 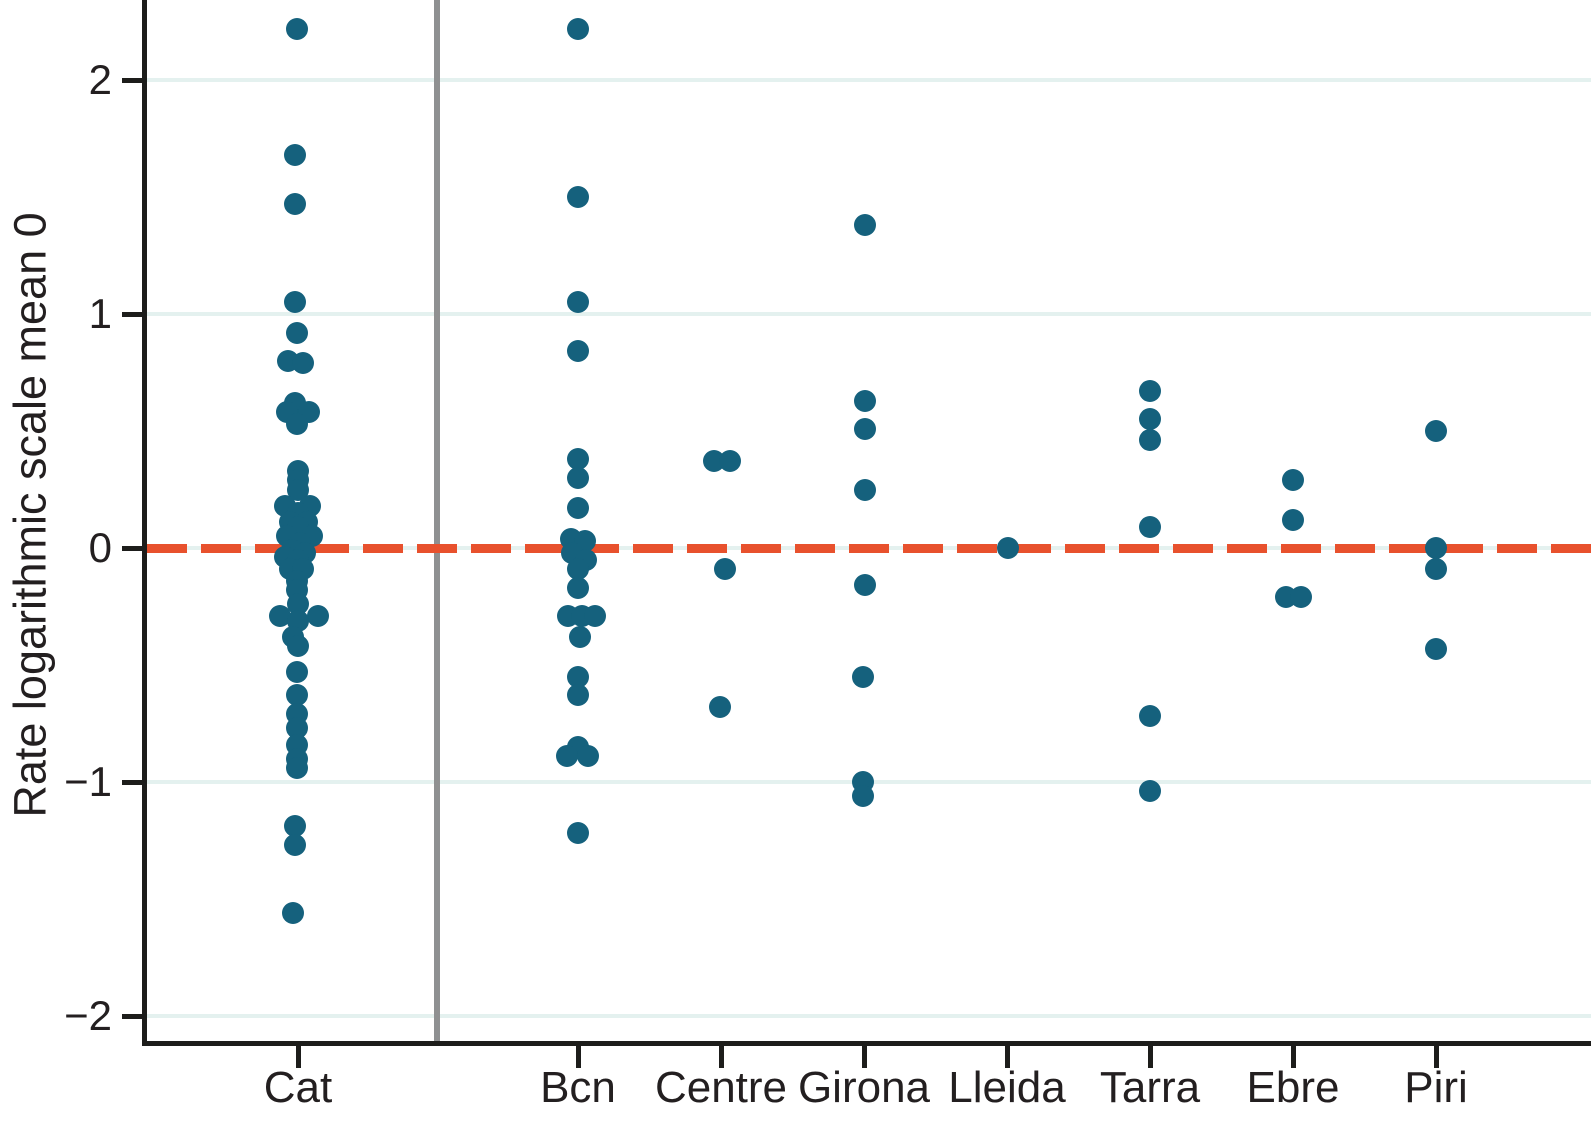 What do you see at coordinates (578, 1087) in the screenshot?
I see `x-category-label: Bcn` at bounding box center [578, 1087].